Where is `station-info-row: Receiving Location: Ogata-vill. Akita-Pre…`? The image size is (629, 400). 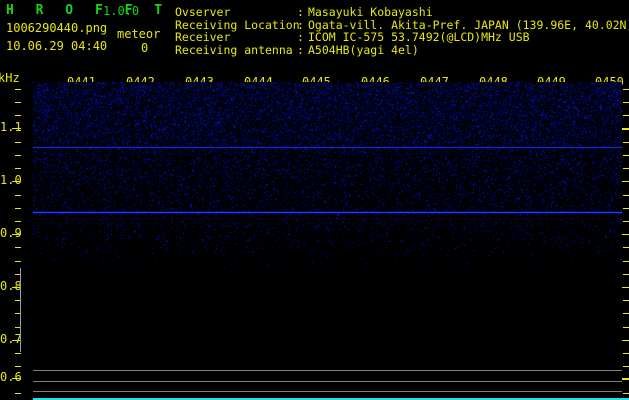 station-info-row: Receiving Location: Ogata-vill. Akita-Pre… is located at coordinates (402, 24).